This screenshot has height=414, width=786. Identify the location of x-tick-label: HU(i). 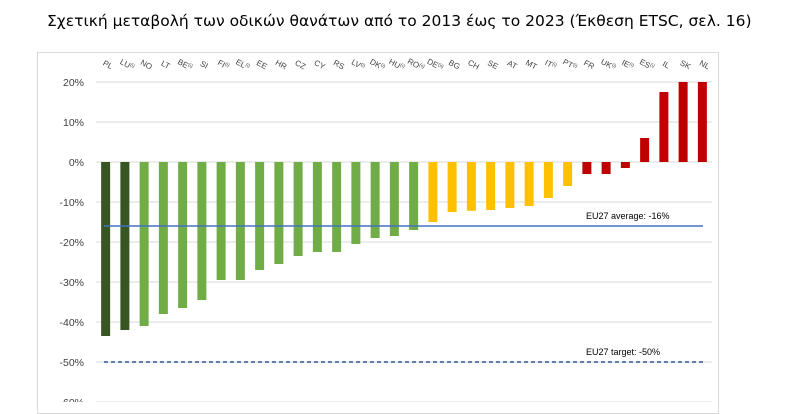
(396, 65).